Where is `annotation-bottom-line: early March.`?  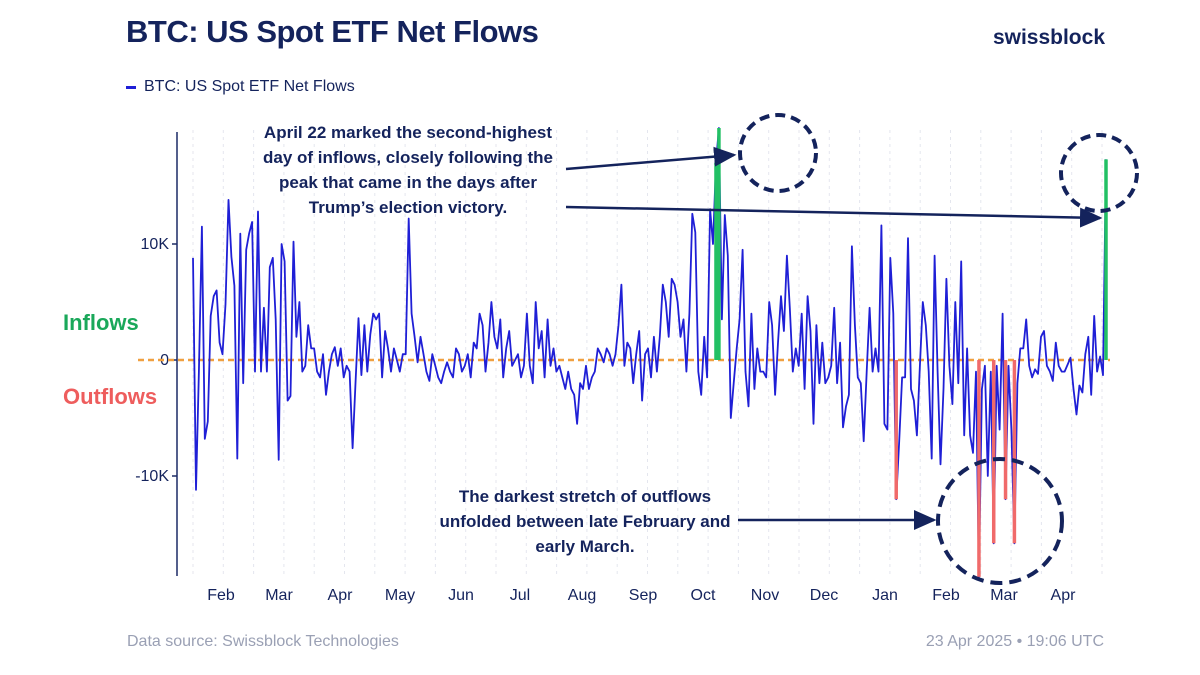
annotation-bottom-line: early March. is located at coordinates (585, 546).